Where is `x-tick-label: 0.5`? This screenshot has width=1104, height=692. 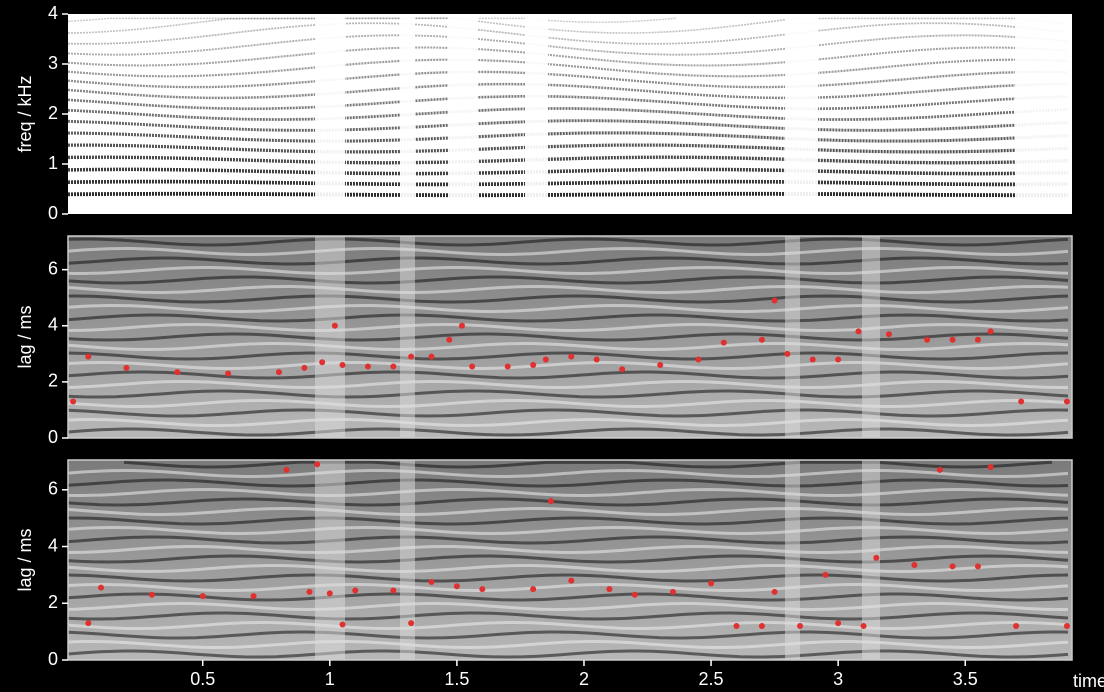 x-tick-label: 0.5 is located at coordinates (202, 679).